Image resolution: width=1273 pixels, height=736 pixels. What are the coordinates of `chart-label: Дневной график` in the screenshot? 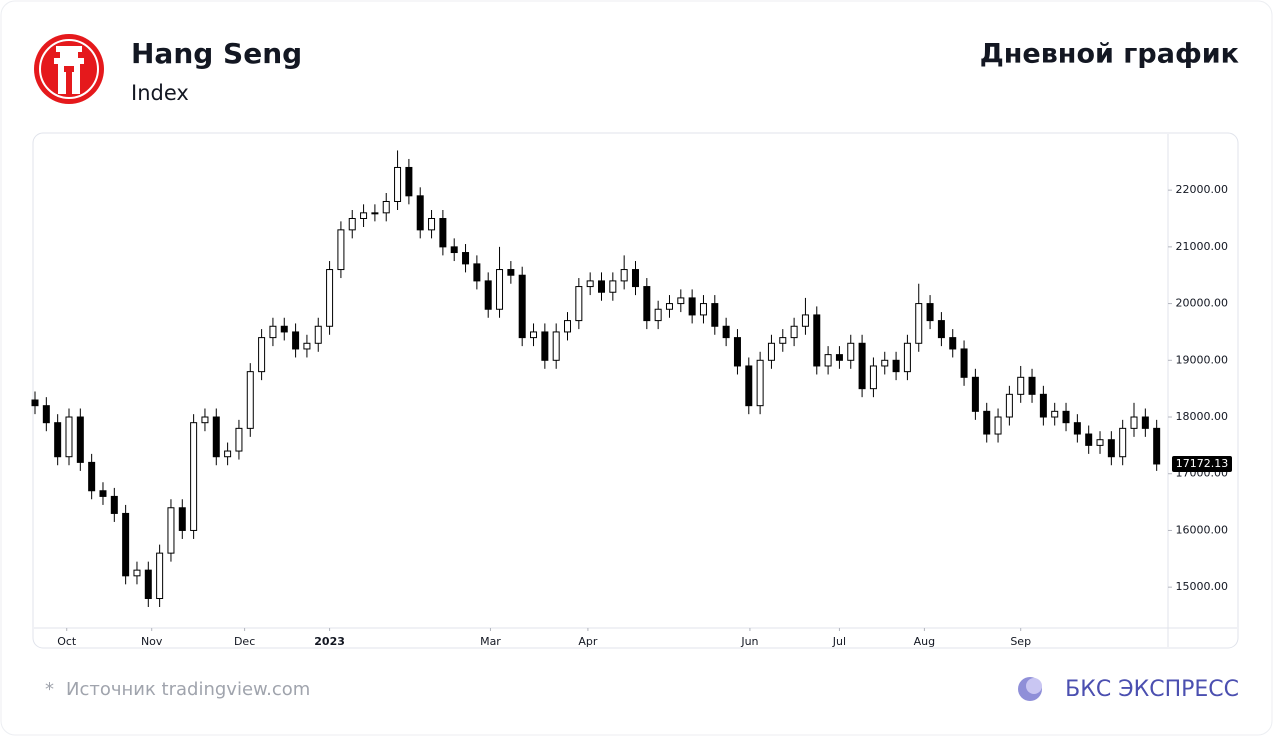 It's located at (1109, 54).